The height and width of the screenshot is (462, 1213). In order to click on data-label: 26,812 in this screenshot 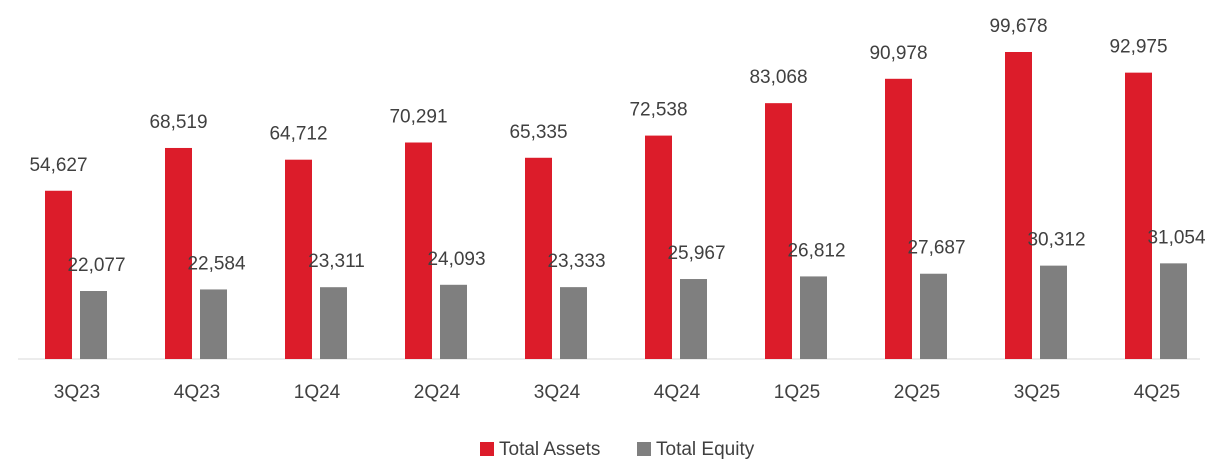, I will do `click(816, 250)`.